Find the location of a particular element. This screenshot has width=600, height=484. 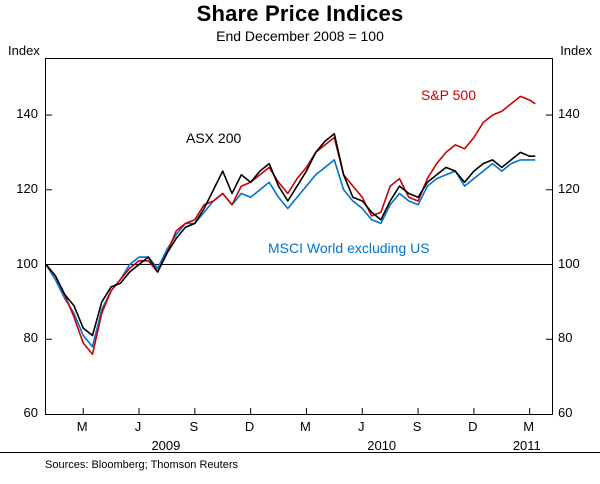

y-tick-label-right: 120 is located at coordinates (569, 188).